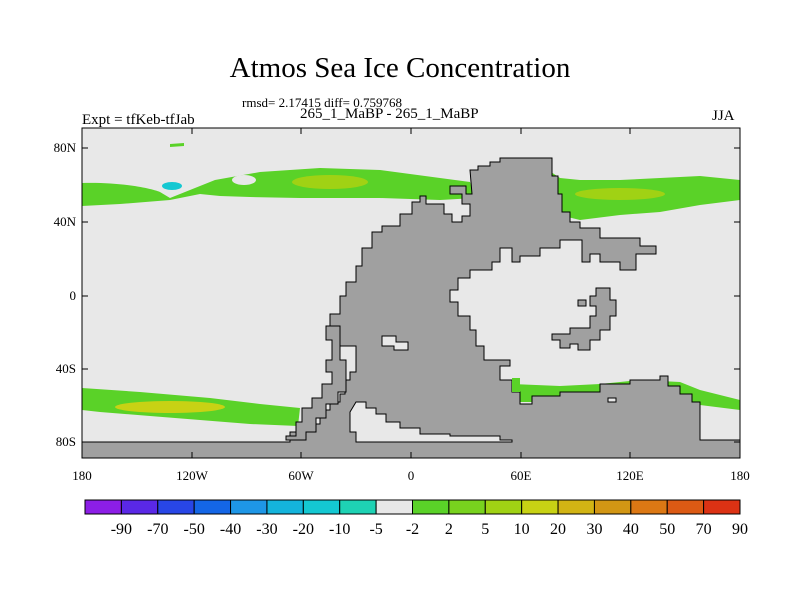  Describe the element at coordinates (192, 475) in the screenshot. I see `lon-tick-label: 120W` at that location.